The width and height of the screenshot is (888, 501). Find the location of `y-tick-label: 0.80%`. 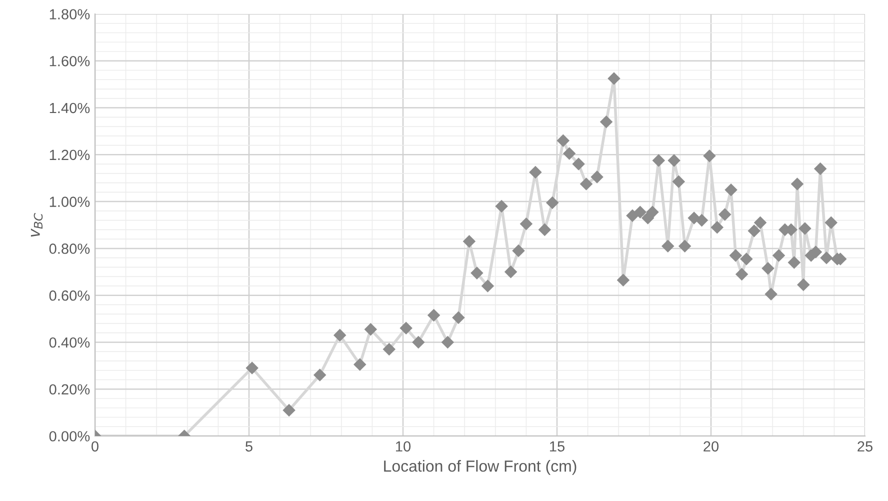

y-tick-label: 0.80% is located at coordinates (69, 249).